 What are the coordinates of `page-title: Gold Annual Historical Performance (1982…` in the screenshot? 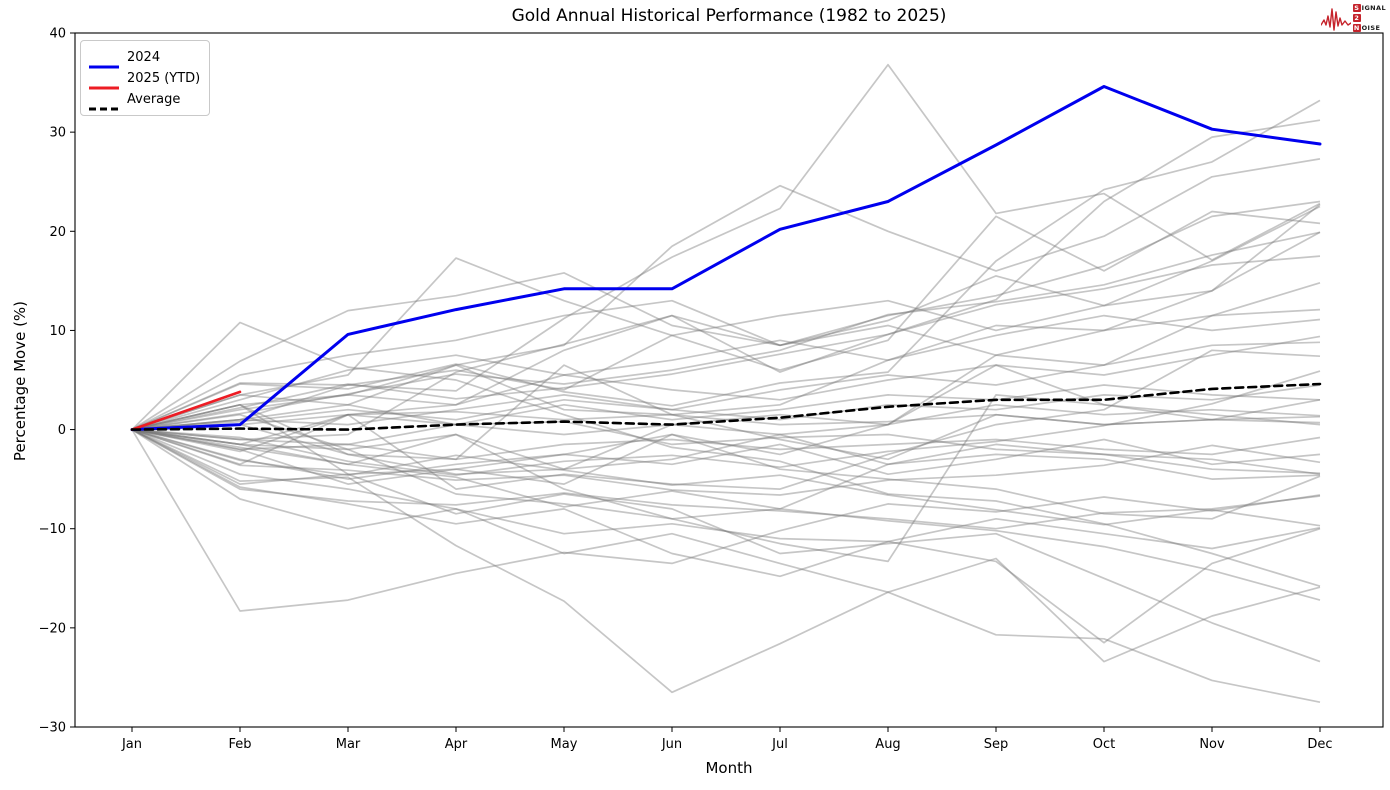 It's located at (729, 16).